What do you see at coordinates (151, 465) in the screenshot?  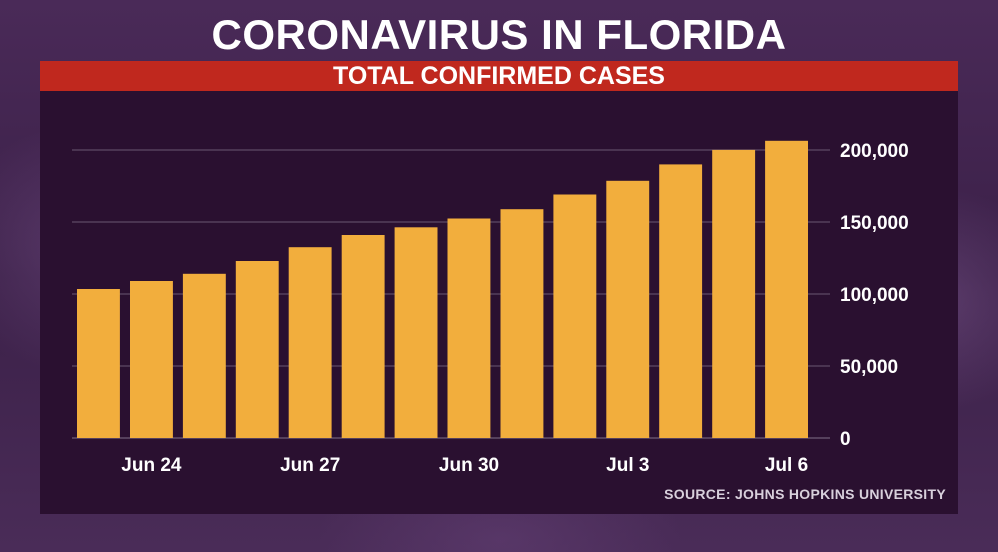 I see `x-tick-label: Jun 24` at bounding box center [151, 465].